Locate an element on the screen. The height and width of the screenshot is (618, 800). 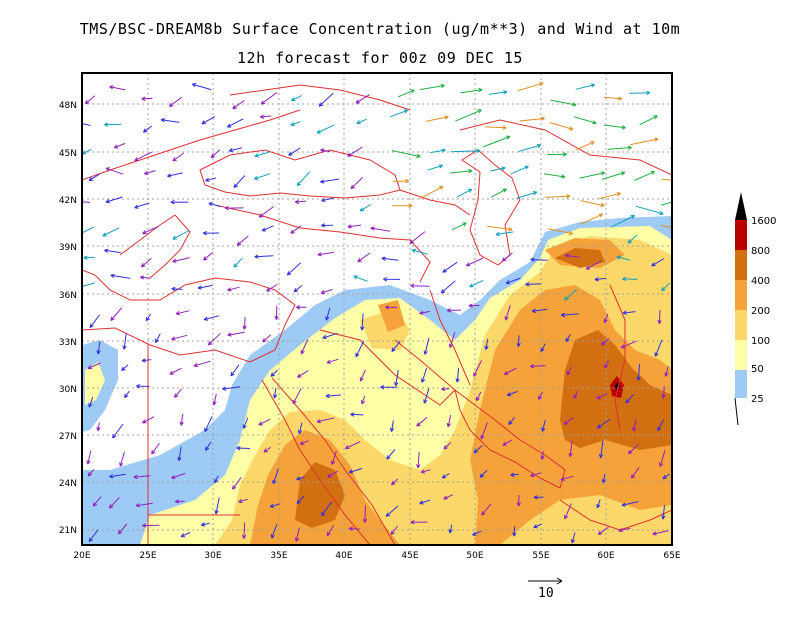
concentration-50-region is located at coordinates (95, 383).